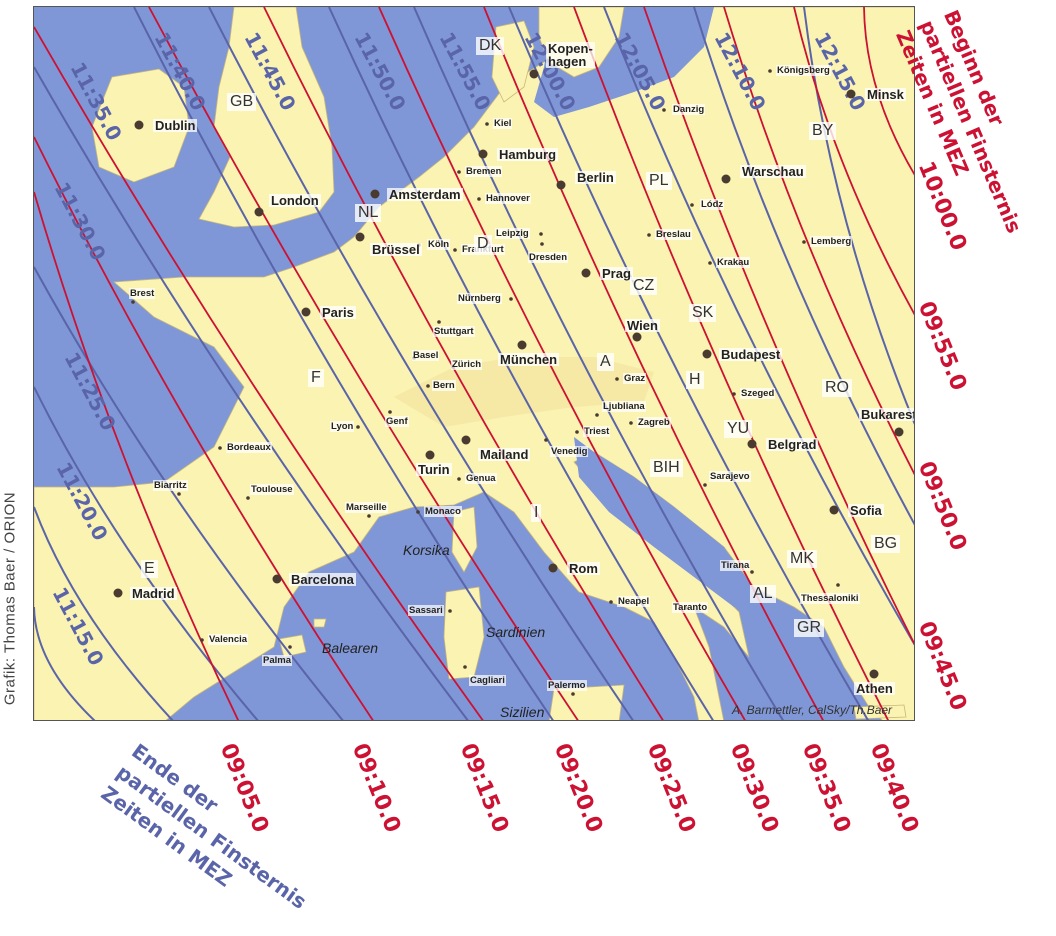 The image size is (1056, 936). Describe the element at coordinates (809, 628) in the screenshot. I see `country-code: GR` at that location.